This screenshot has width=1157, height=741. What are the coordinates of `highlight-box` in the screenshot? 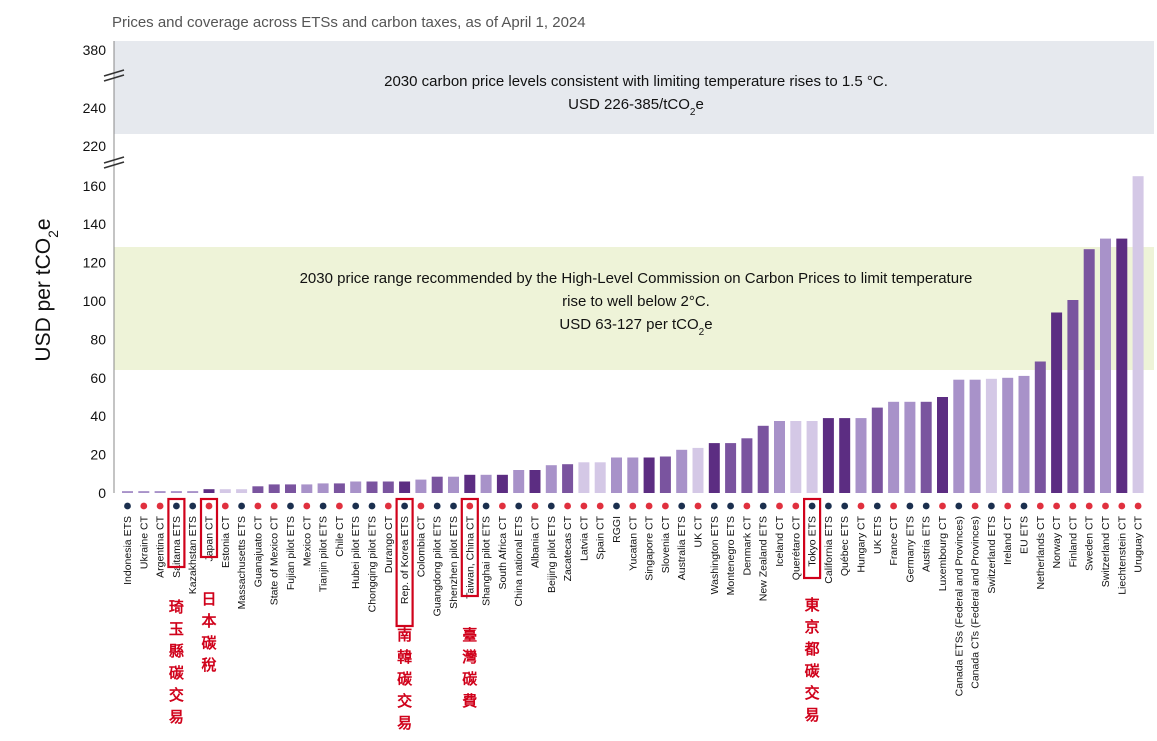 It's located at (469, 547).